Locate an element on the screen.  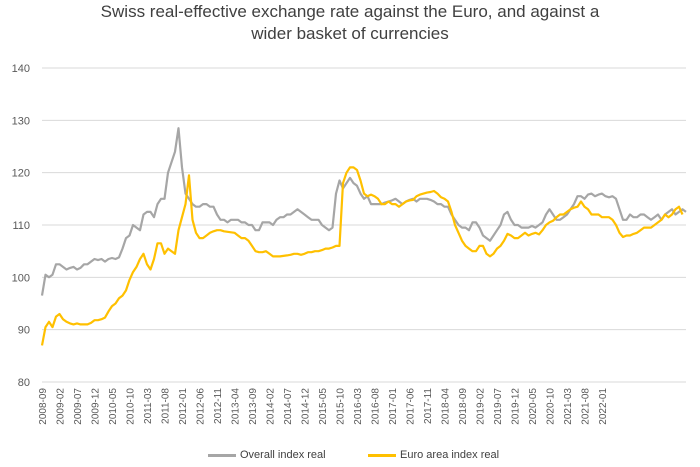
y-axis-ticks: 80 90 100 110 120 130 140 is located at coordinates (21, 226).